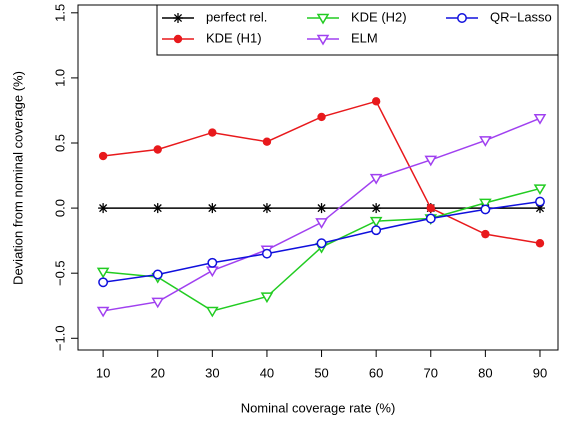 Image resolution: width=567 pixels, height=428 pixels. What do you see at coordinates (318, 407) in the screenshot?
I see `x-axis-label: Nominal coverage rate (%)` at bounding box center [318, 407].